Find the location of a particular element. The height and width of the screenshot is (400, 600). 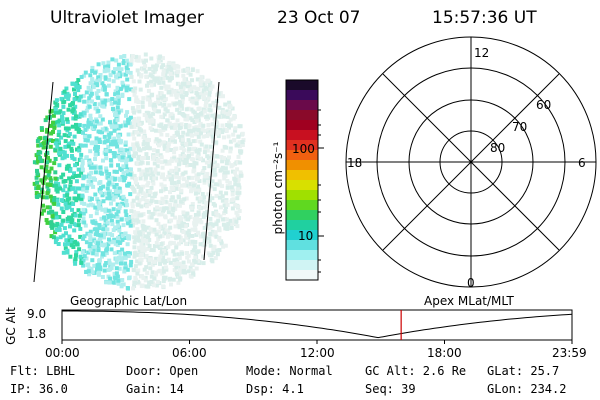

colorbar-units-label: photon cm⁻²s⁻¹ is located at coordinates (278, 188).